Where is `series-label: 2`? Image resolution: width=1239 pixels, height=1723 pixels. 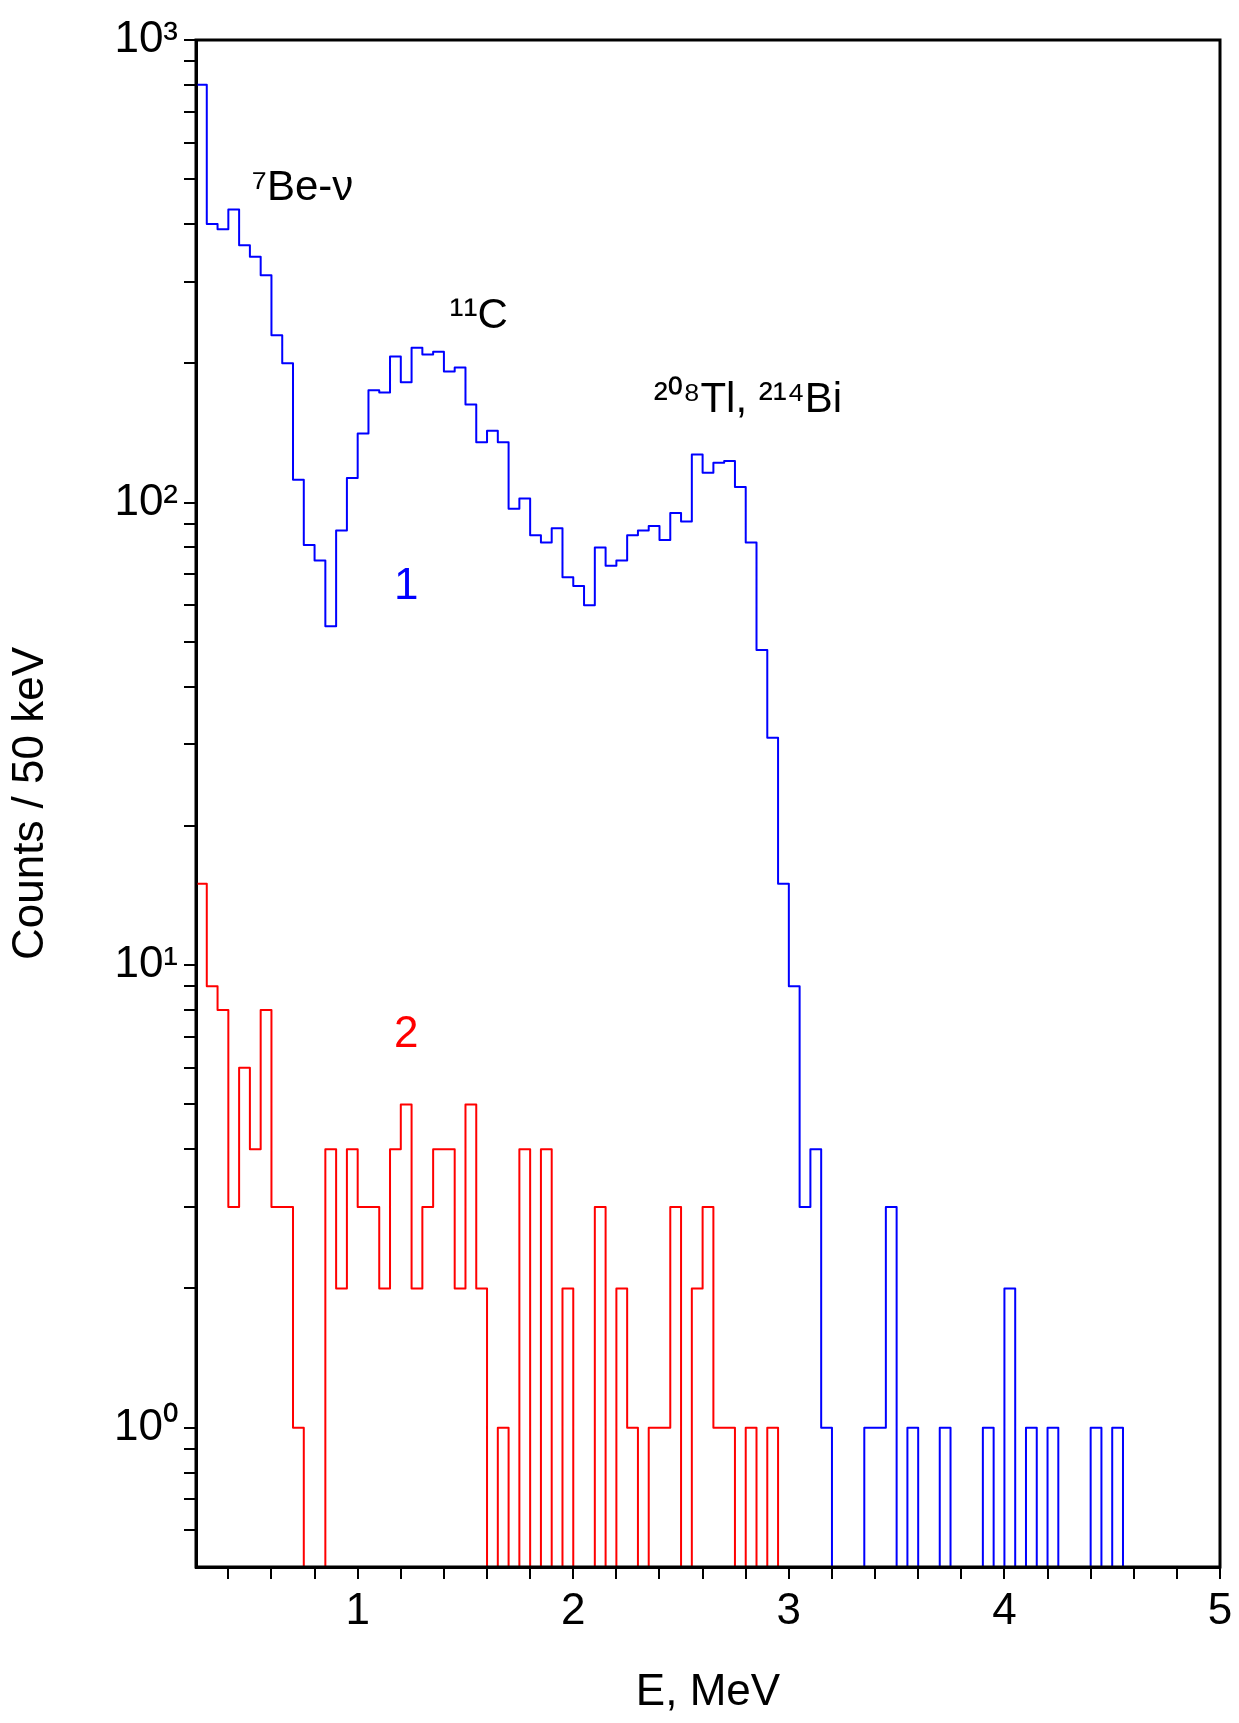
series-label: 2 is located at coordinates (406, 1031).